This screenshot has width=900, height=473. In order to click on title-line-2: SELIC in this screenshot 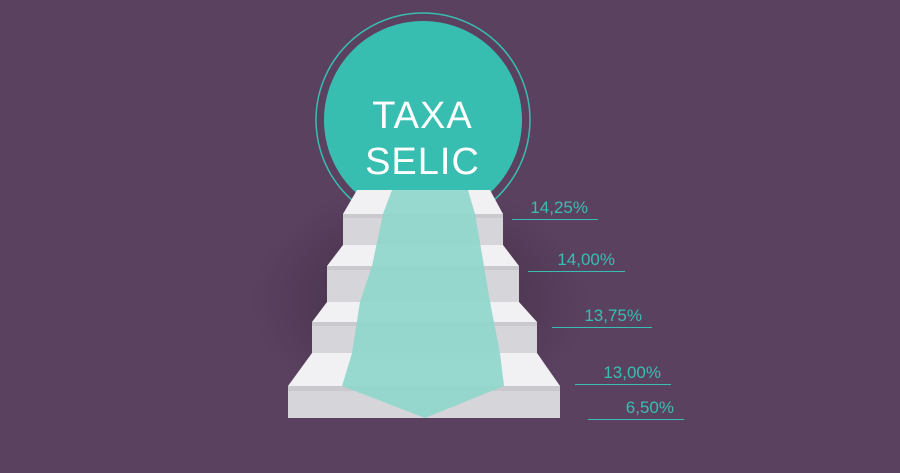, I will do `click(422, 162)`.